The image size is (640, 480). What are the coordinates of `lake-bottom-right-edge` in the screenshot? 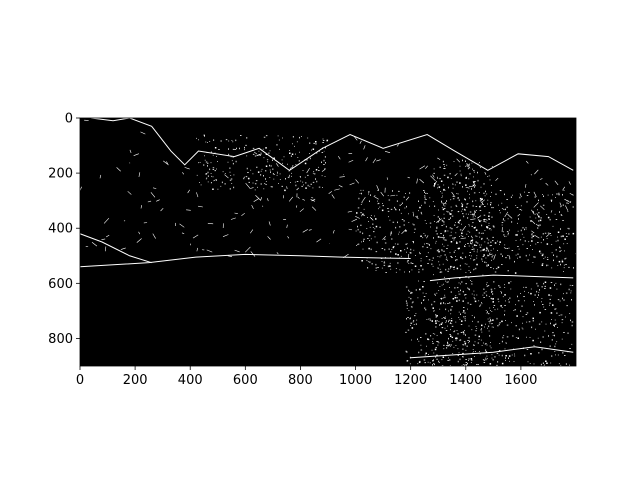 It's located at (492, 352).